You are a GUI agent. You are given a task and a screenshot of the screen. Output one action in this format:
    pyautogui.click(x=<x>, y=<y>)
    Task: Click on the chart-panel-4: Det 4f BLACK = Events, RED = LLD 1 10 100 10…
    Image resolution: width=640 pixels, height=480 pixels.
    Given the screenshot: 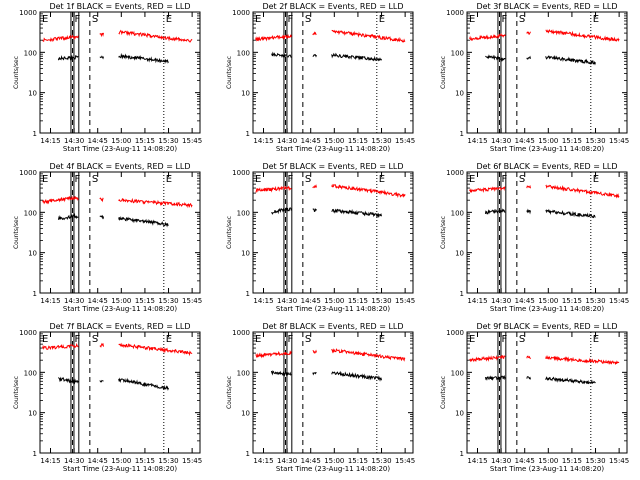 What is the action you would take?
    pyautogui.click(x=107, y=237)
    